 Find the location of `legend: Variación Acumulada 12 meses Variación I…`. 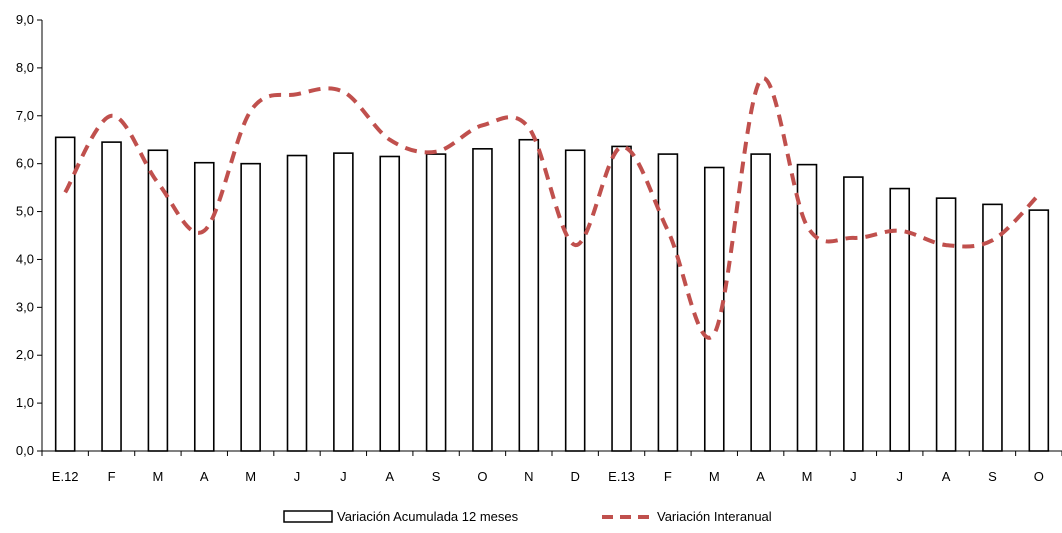

legend: Variación Acumulada 12 meses Variación I… is located at coordinates (527, 516).